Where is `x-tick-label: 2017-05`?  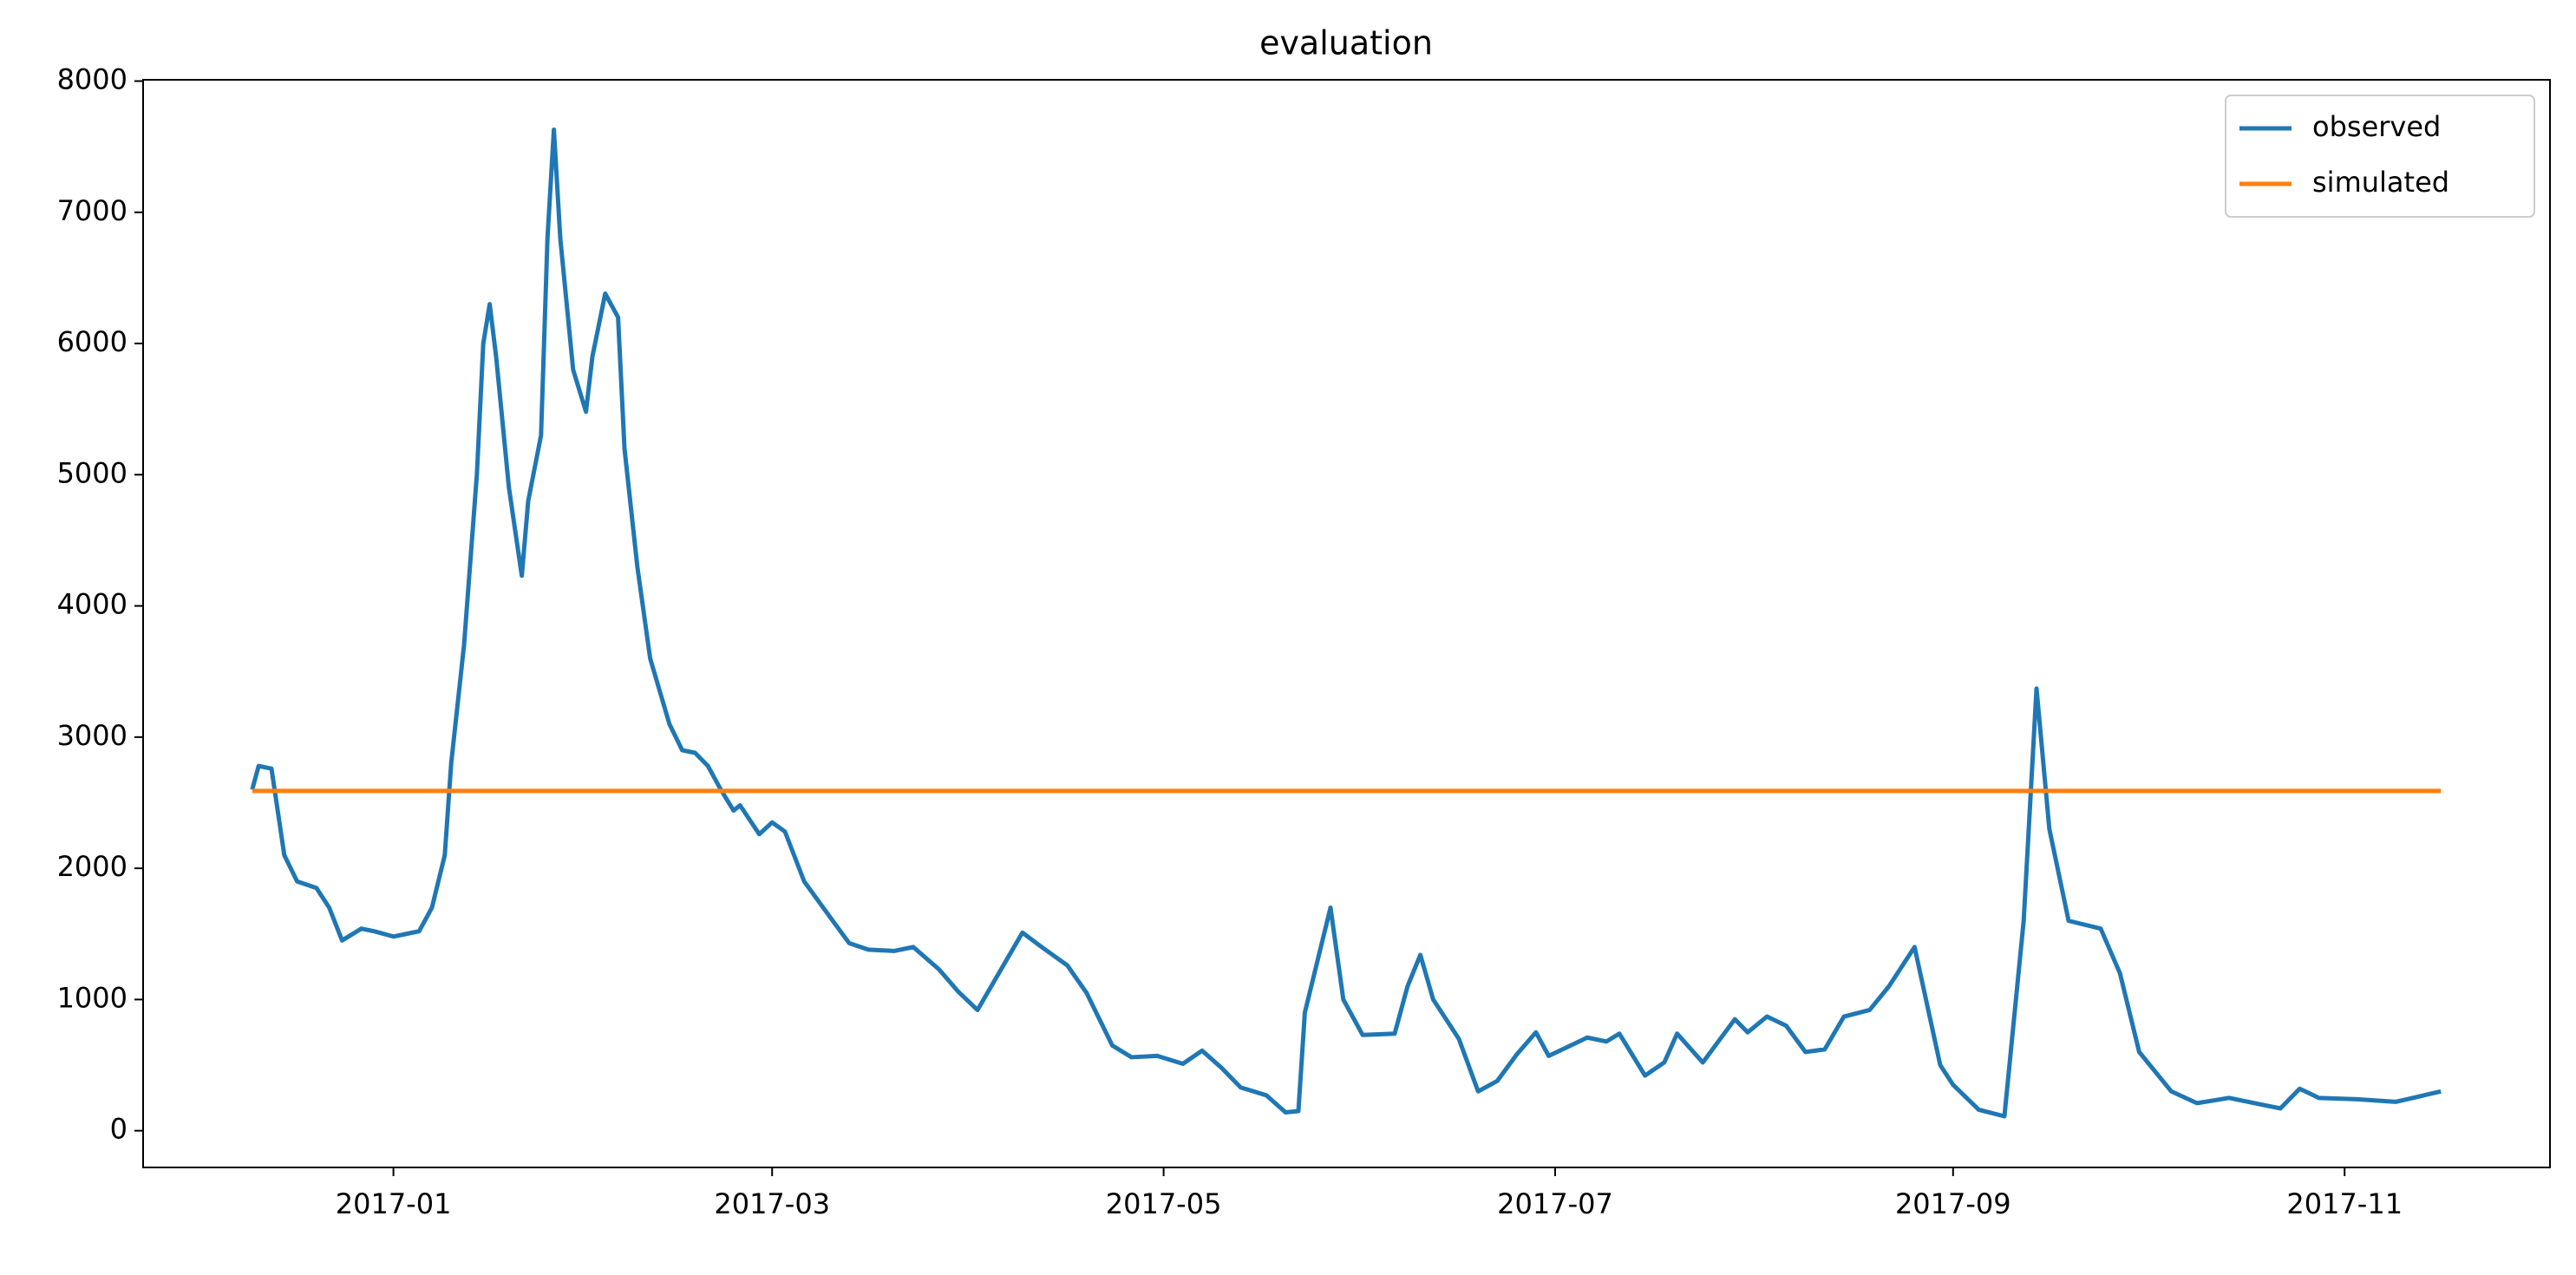 x-tick-label: 2017-05 is located at coordinates (1164, 1203).